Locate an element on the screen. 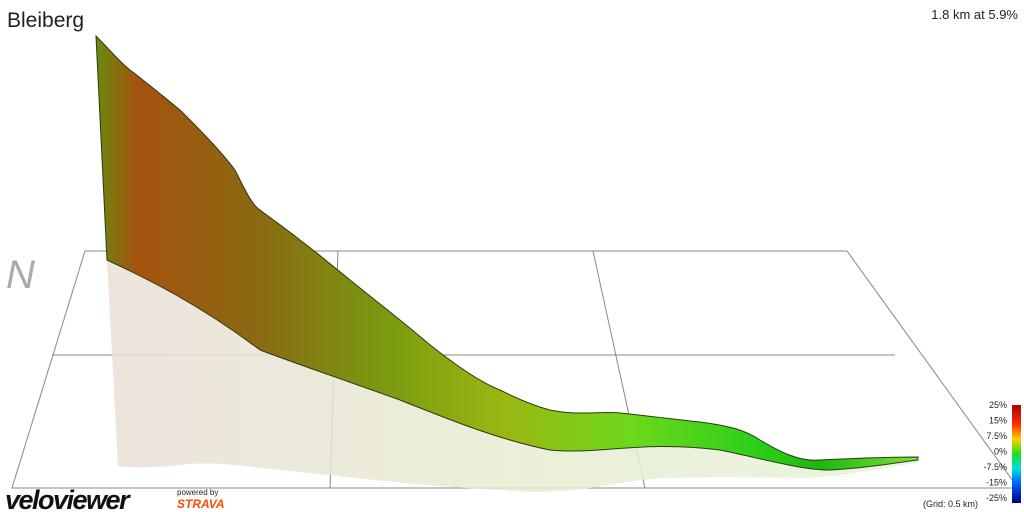 The image size is (1024, 512). legend: 25% 15% 7.5% 0% -7.5% -15% -25% is located at coordinates (995, 451).